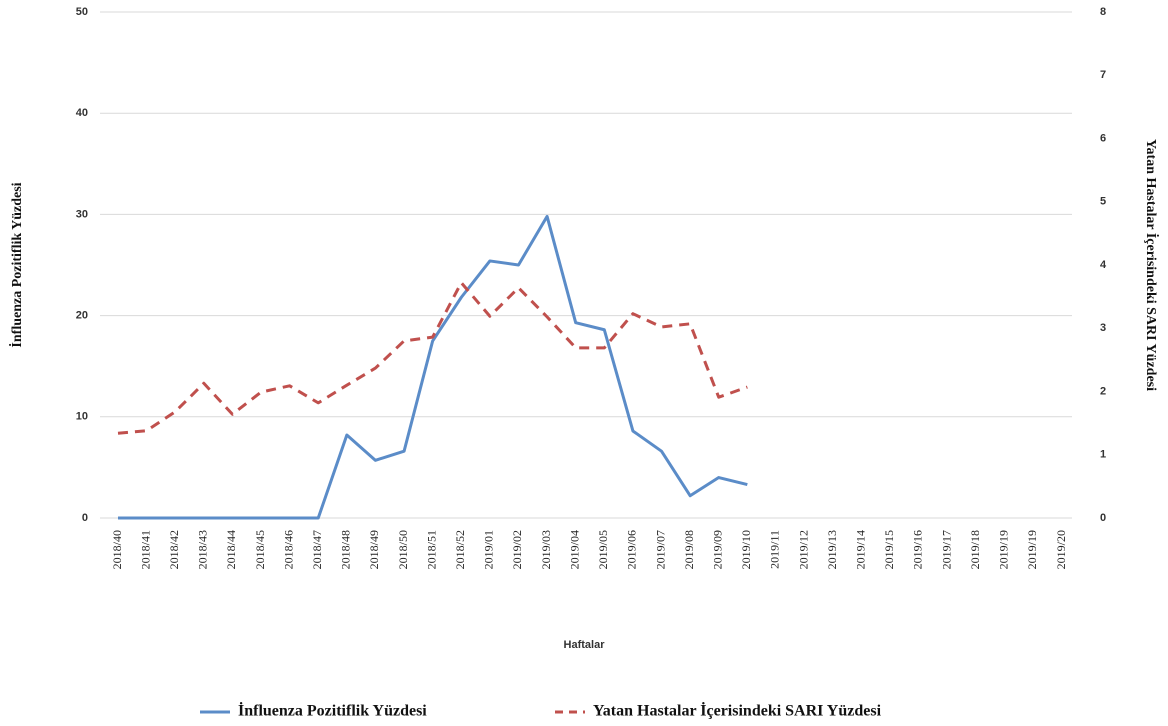 This screenshot has width=1168, height=726. I want to click on legend-label: İnfluenza Pozitiflik Yüzdesi, so click(332, 710).